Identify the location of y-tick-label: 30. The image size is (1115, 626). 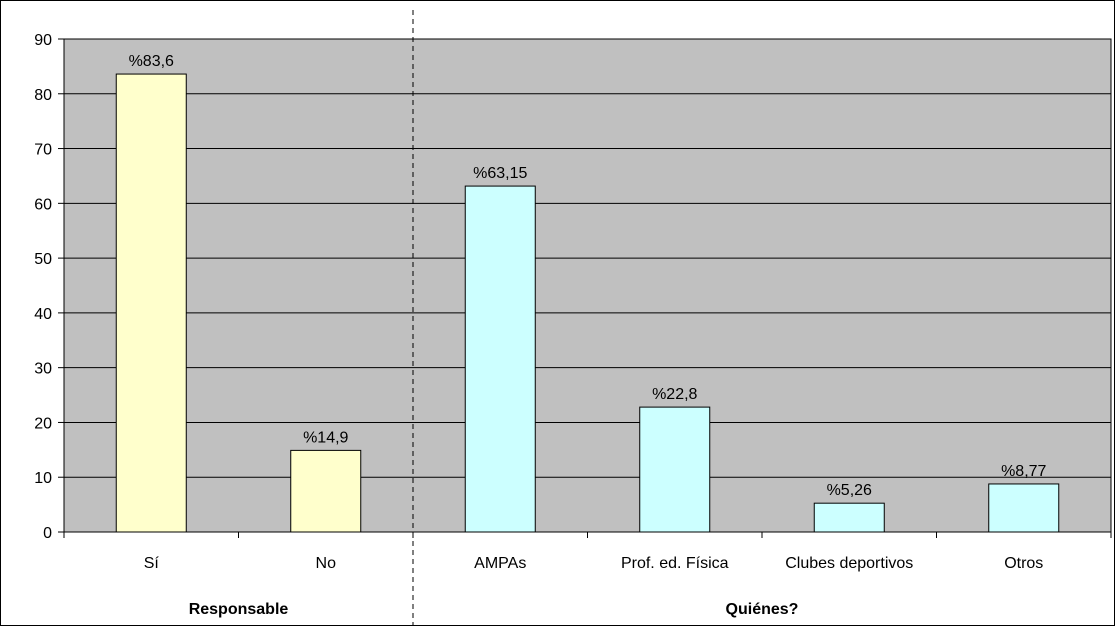
(43, 369).